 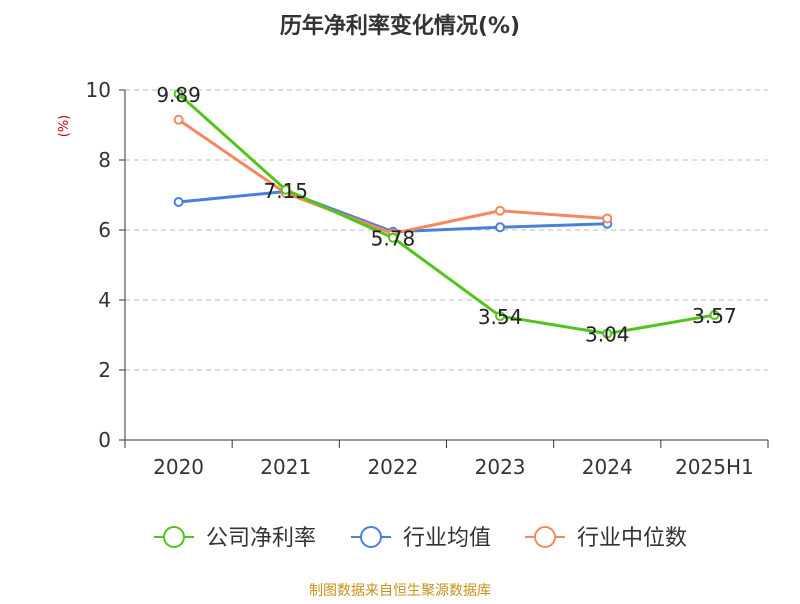 I want to click on chart-title: 历年净利率变化情况(%), so click(x=400, y=26).